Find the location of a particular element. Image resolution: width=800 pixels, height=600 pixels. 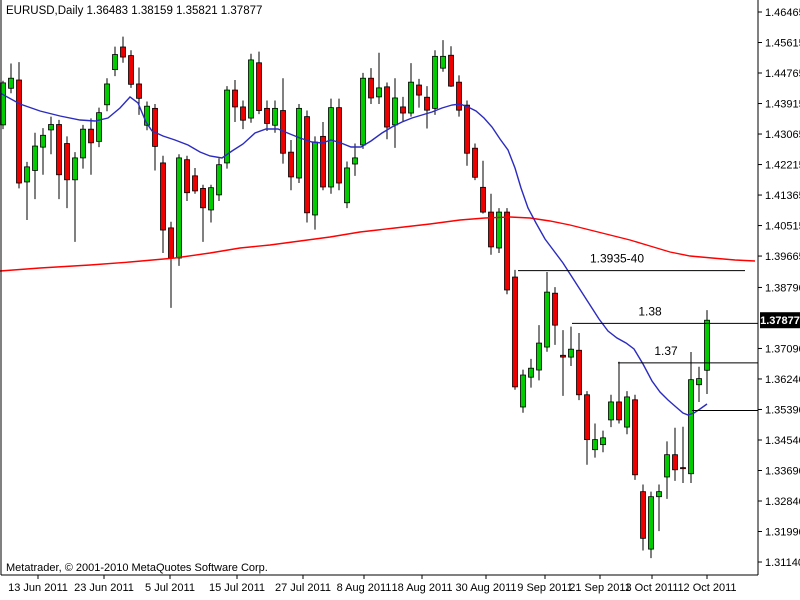

date-tick-label: 12 Oct 2011 is located at coordinates (706, 588).